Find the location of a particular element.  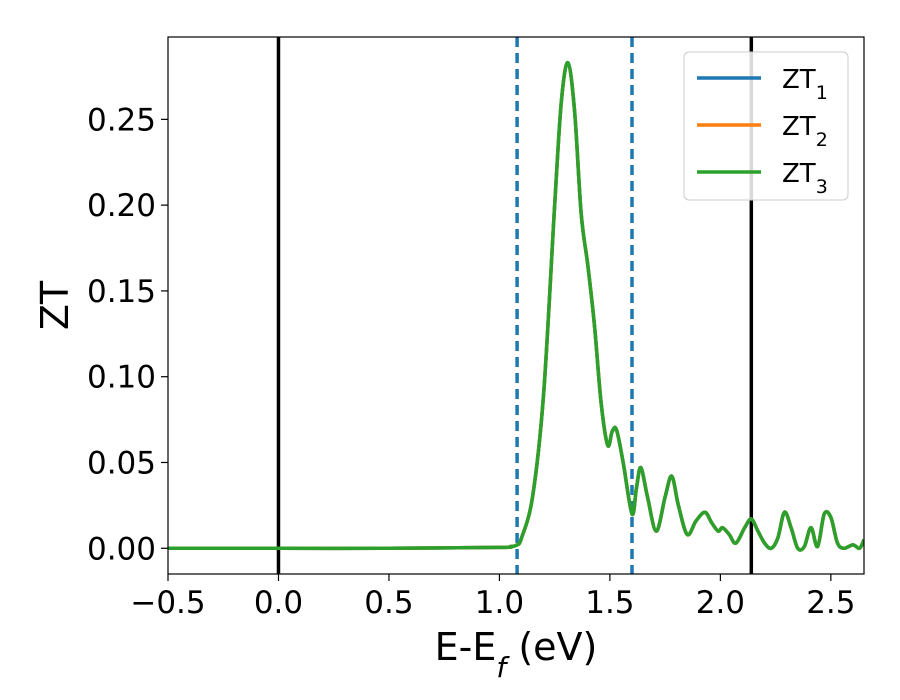

legend-label-zt3: ZT3 is located at coordinates (805, 178).